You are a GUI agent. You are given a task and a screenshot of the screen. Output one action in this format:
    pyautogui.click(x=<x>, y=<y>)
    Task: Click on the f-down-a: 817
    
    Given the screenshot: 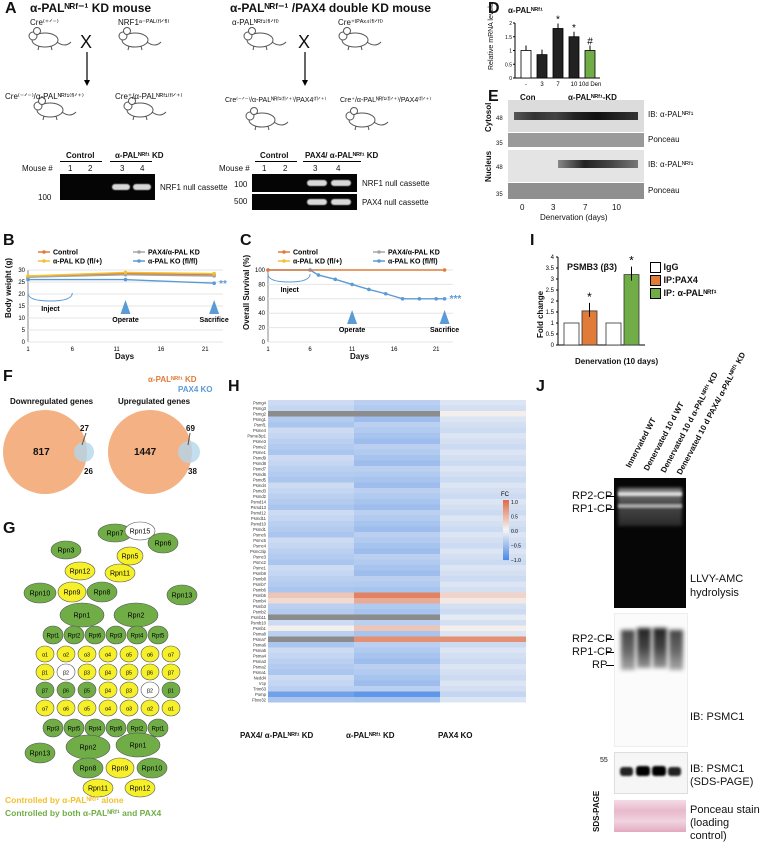 What is the action you would take?
    pyautogui.click(x=41, y=452)
    